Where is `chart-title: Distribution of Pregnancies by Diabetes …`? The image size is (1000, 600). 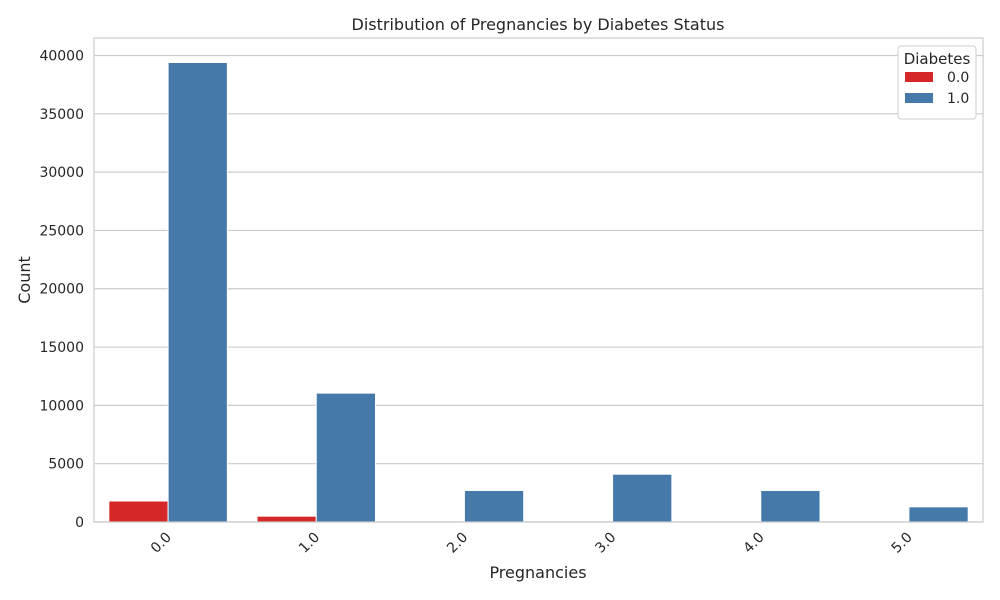 chart-title: Distribution of Pregnancies by Diabetes … is located at coordinates (538, 24).